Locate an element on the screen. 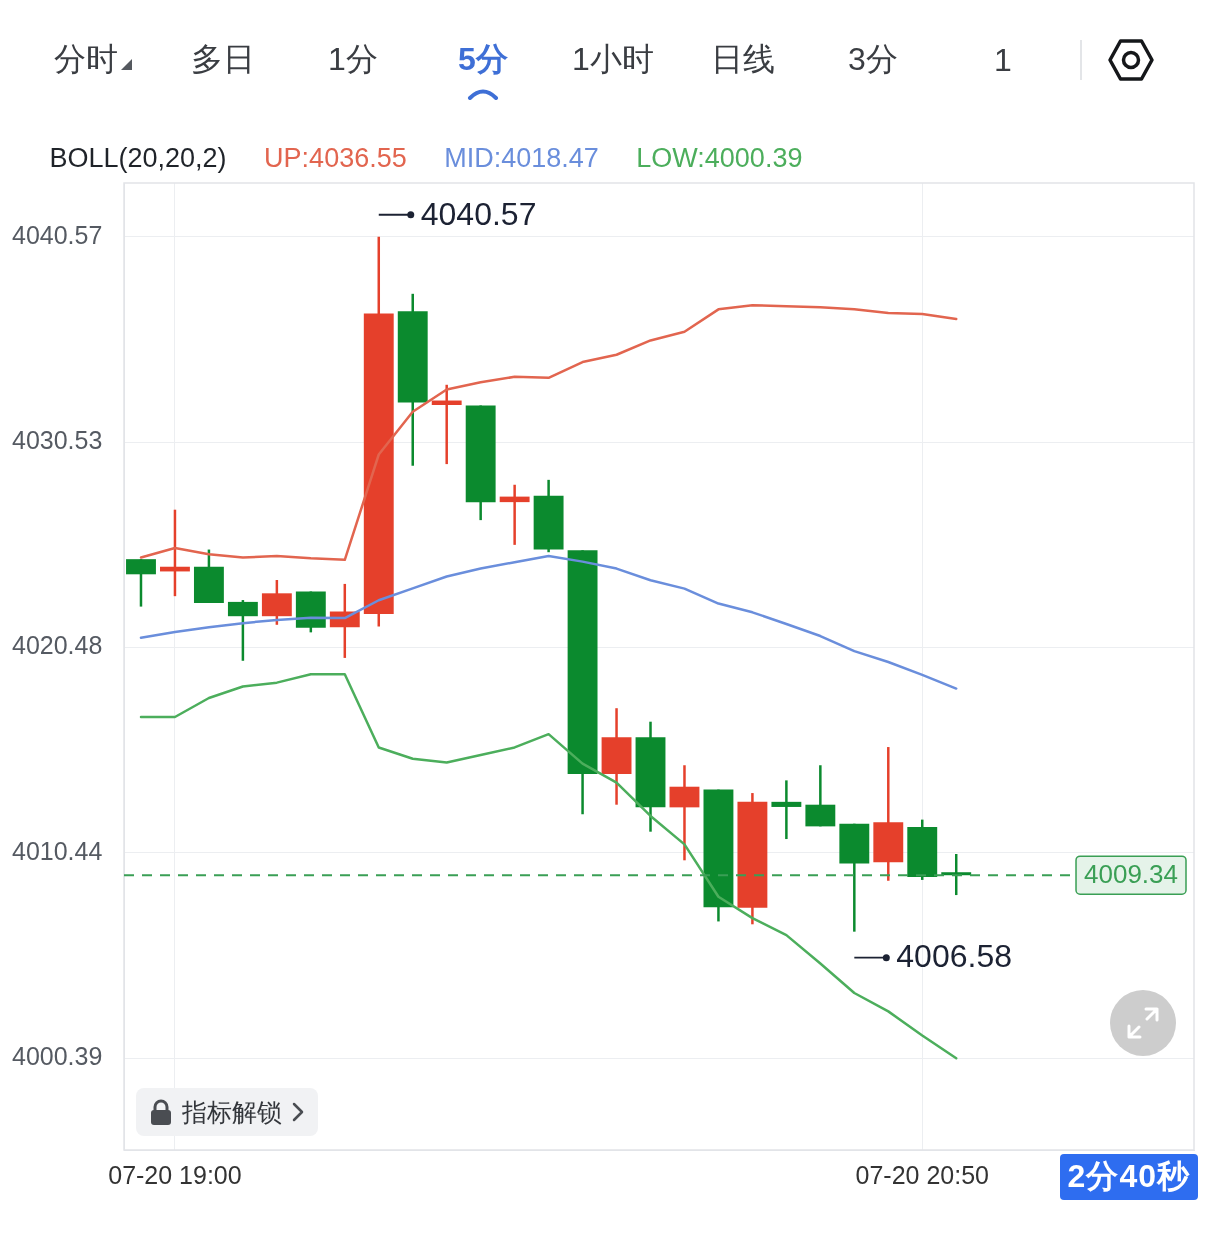  y-tick-label: 4030.53 is located at coordinates (57, 439).